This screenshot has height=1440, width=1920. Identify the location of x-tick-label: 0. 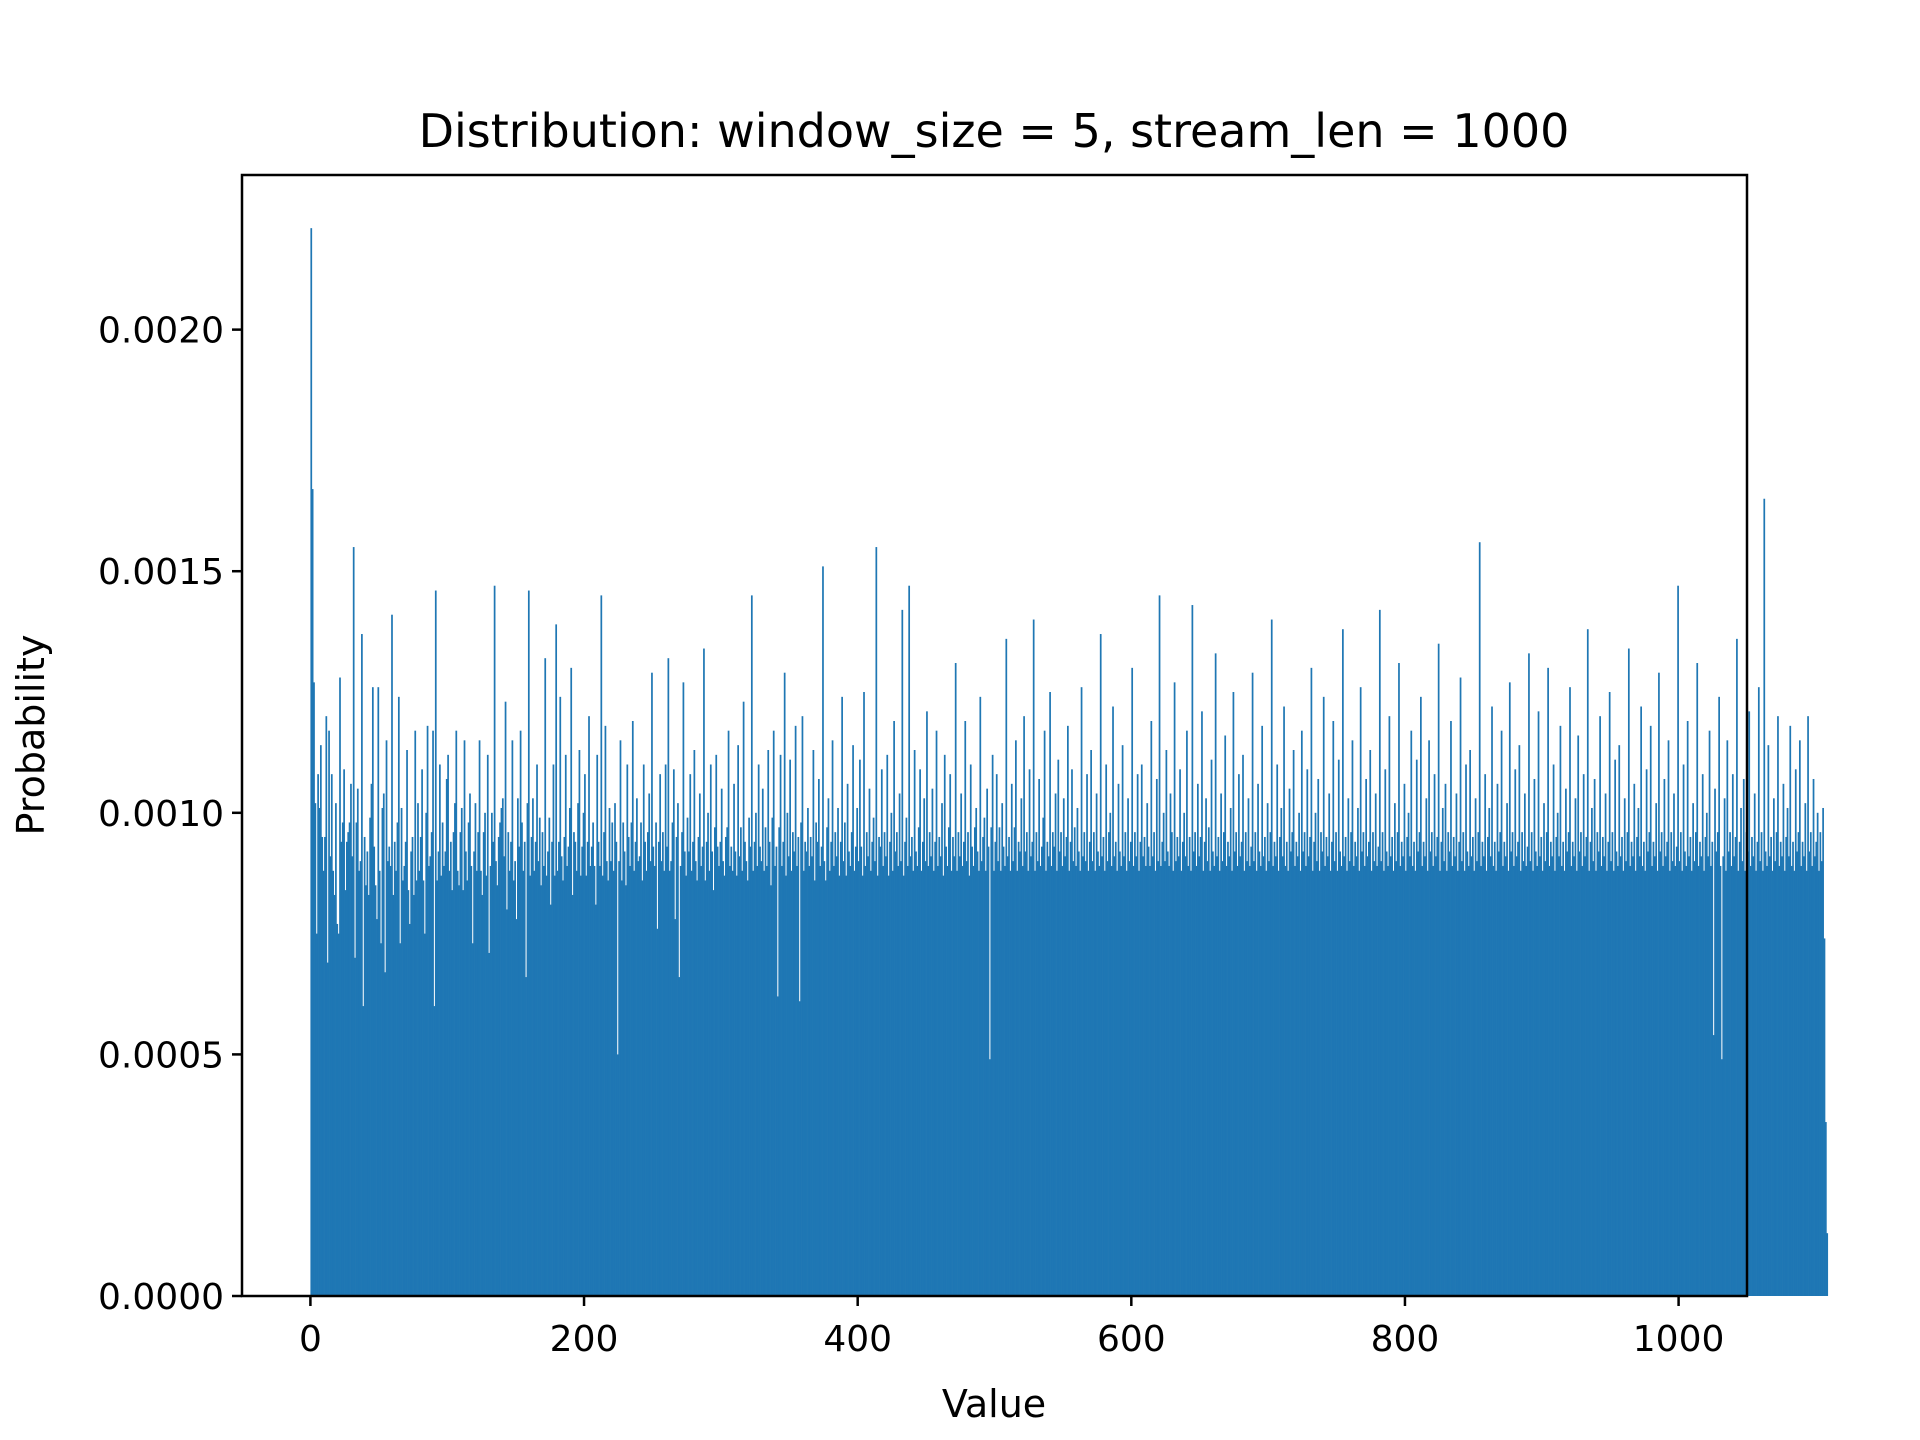
(310, 1339).